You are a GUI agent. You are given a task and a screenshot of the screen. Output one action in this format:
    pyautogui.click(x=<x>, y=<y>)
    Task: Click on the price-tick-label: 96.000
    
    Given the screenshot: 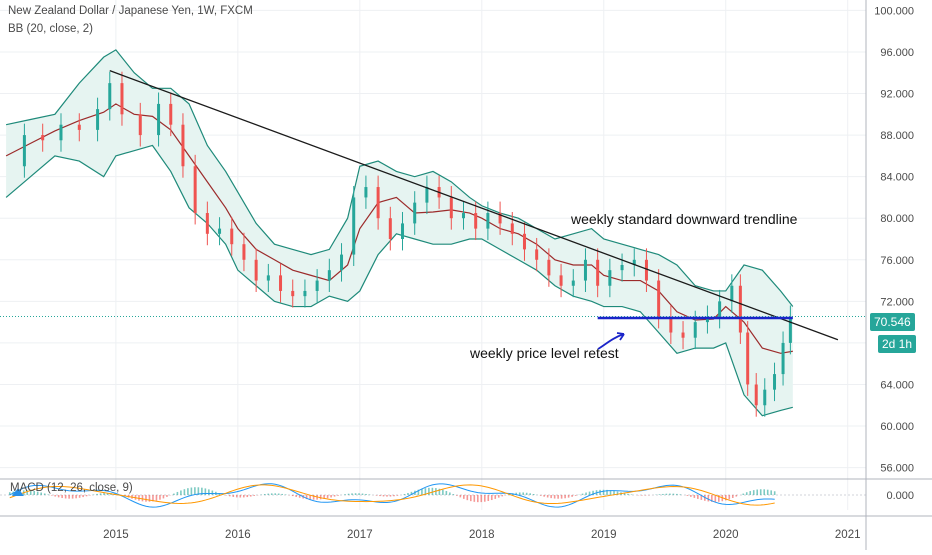 What is the action you would take?
    pyautogui.click(x=897, y=53)
    